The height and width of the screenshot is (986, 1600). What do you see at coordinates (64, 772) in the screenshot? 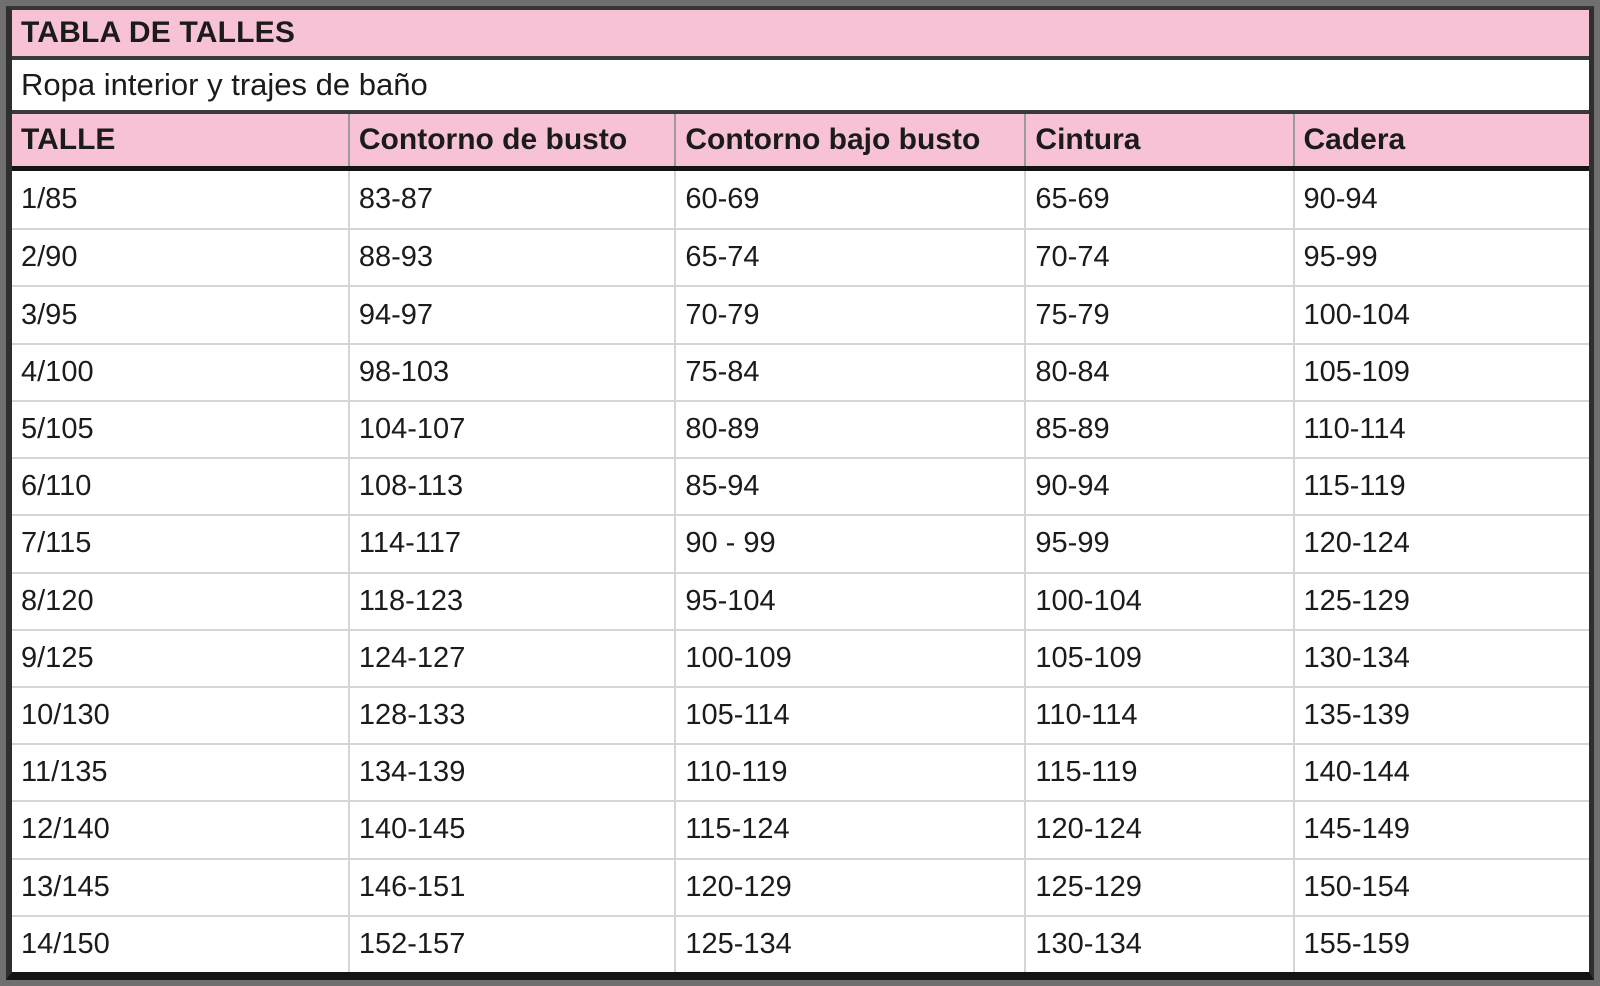
I see `data-cell: 11/135` at bounding box center [64, 772].